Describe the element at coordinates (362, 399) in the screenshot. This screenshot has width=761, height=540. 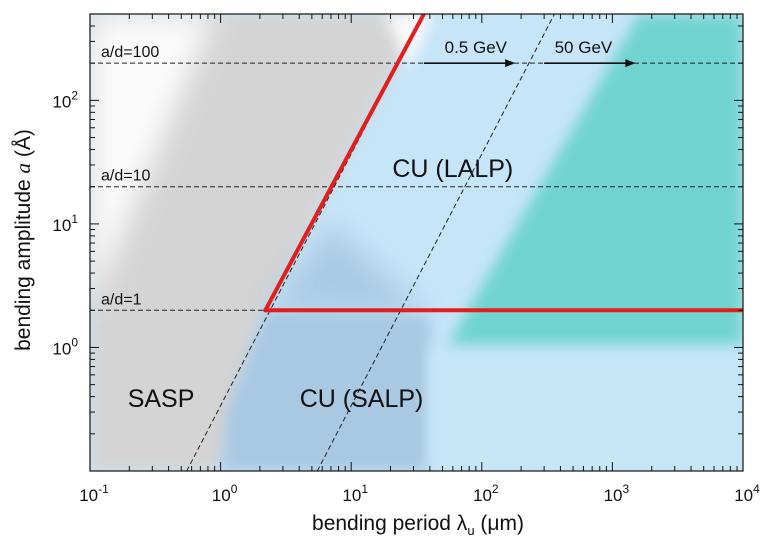
I see `region-label-2: CU (SALP)` at that location.